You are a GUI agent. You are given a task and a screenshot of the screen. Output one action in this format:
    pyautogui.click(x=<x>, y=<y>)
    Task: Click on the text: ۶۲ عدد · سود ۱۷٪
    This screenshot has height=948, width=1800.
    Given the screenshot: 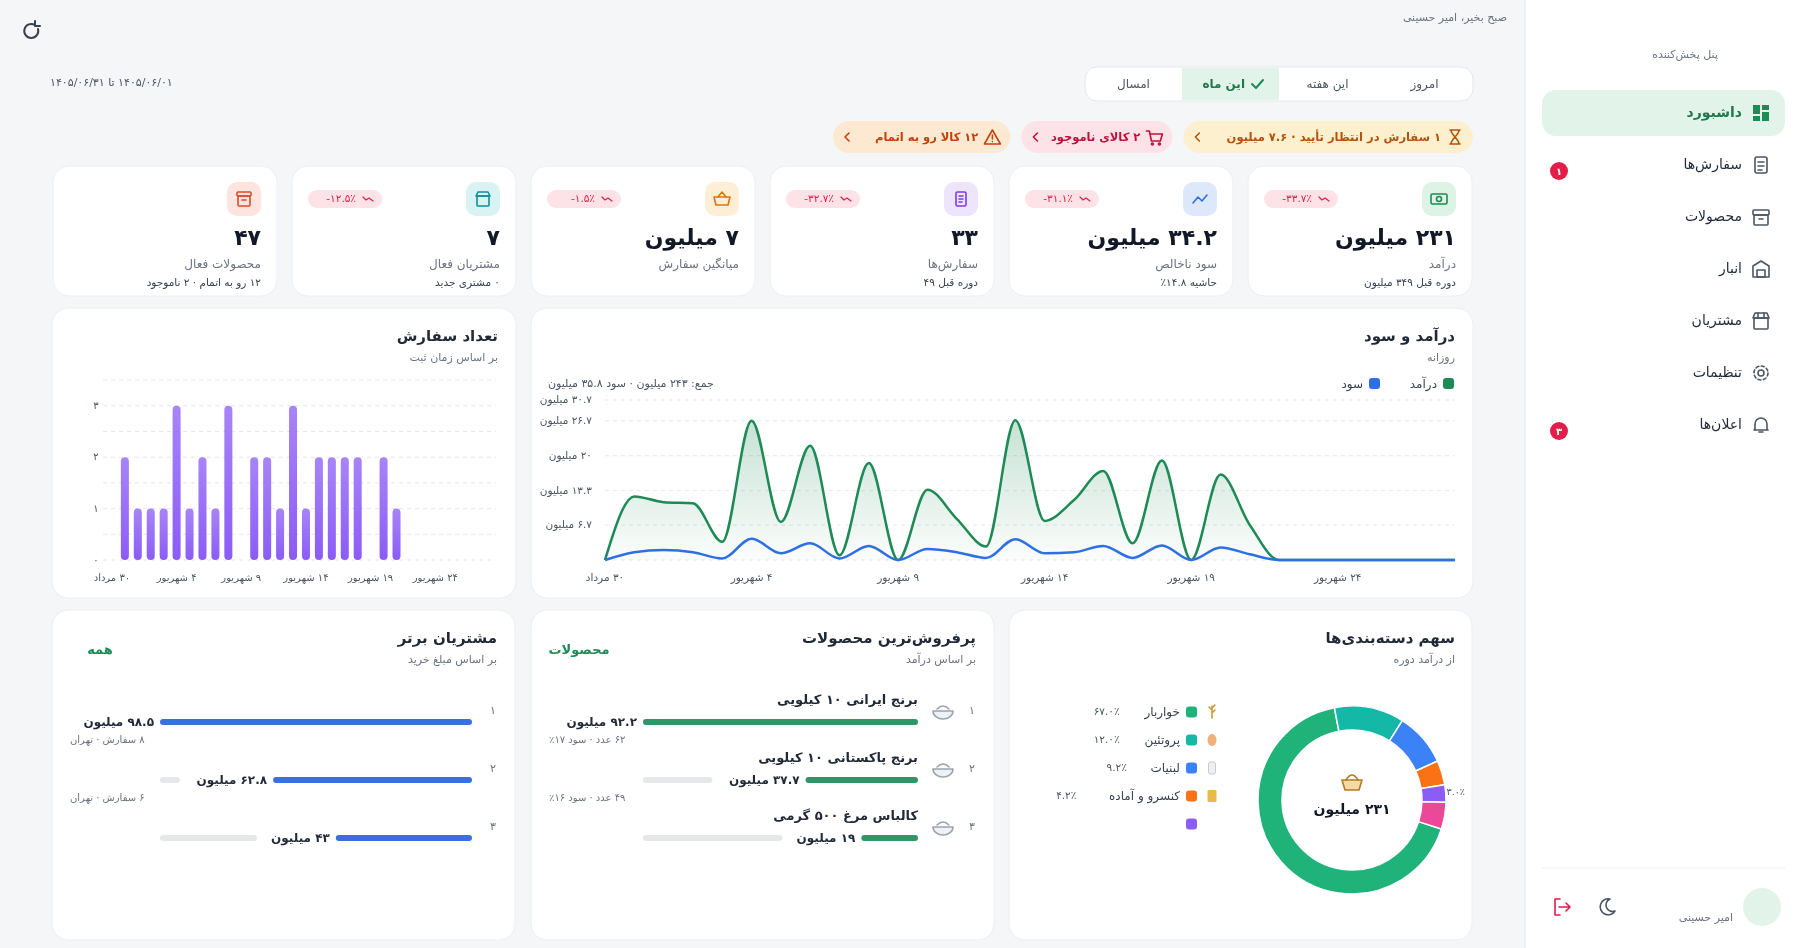 What is the action you would take?
    pyautogui.click(x=587, y=739)
    